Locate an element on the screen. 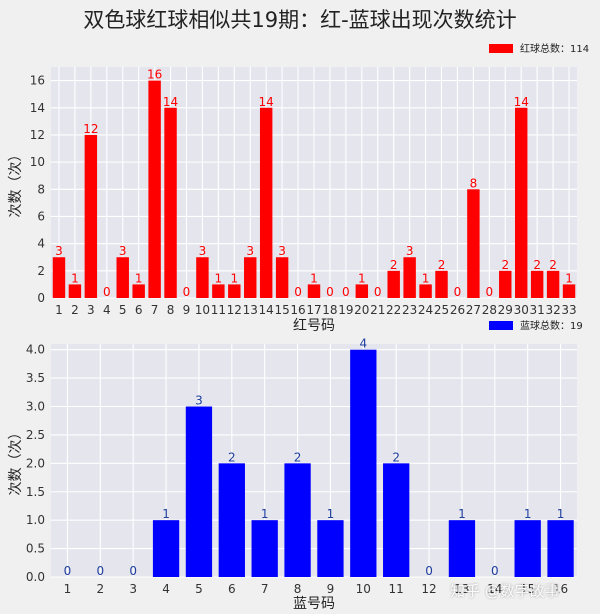  x-tick-label: 21 is located at coordinates (377, 310).